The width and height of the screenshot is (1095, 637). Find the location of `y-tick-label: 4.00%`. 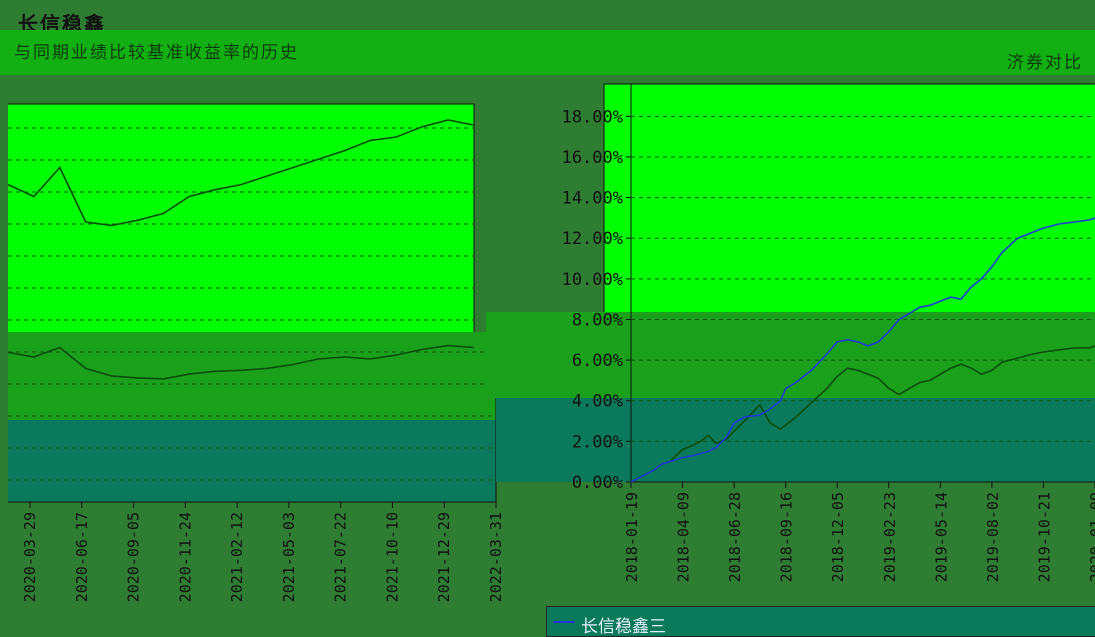

y-tick-label: 4.00% is located at coordinates (597, 402).